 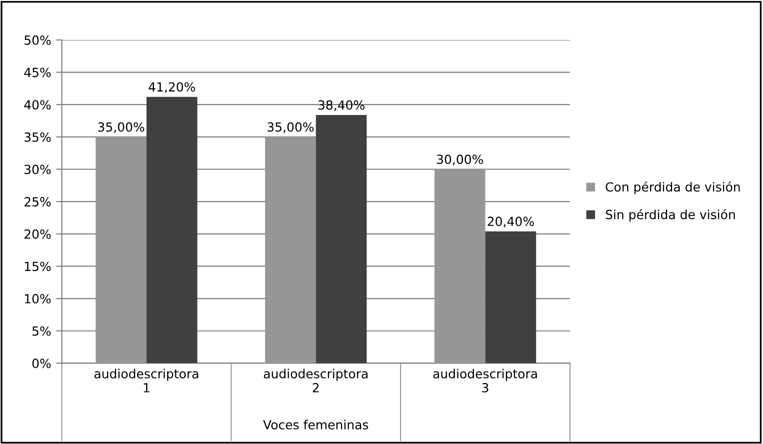 I want to click on y-tick-label: 35%, so click(x=37, y=137).